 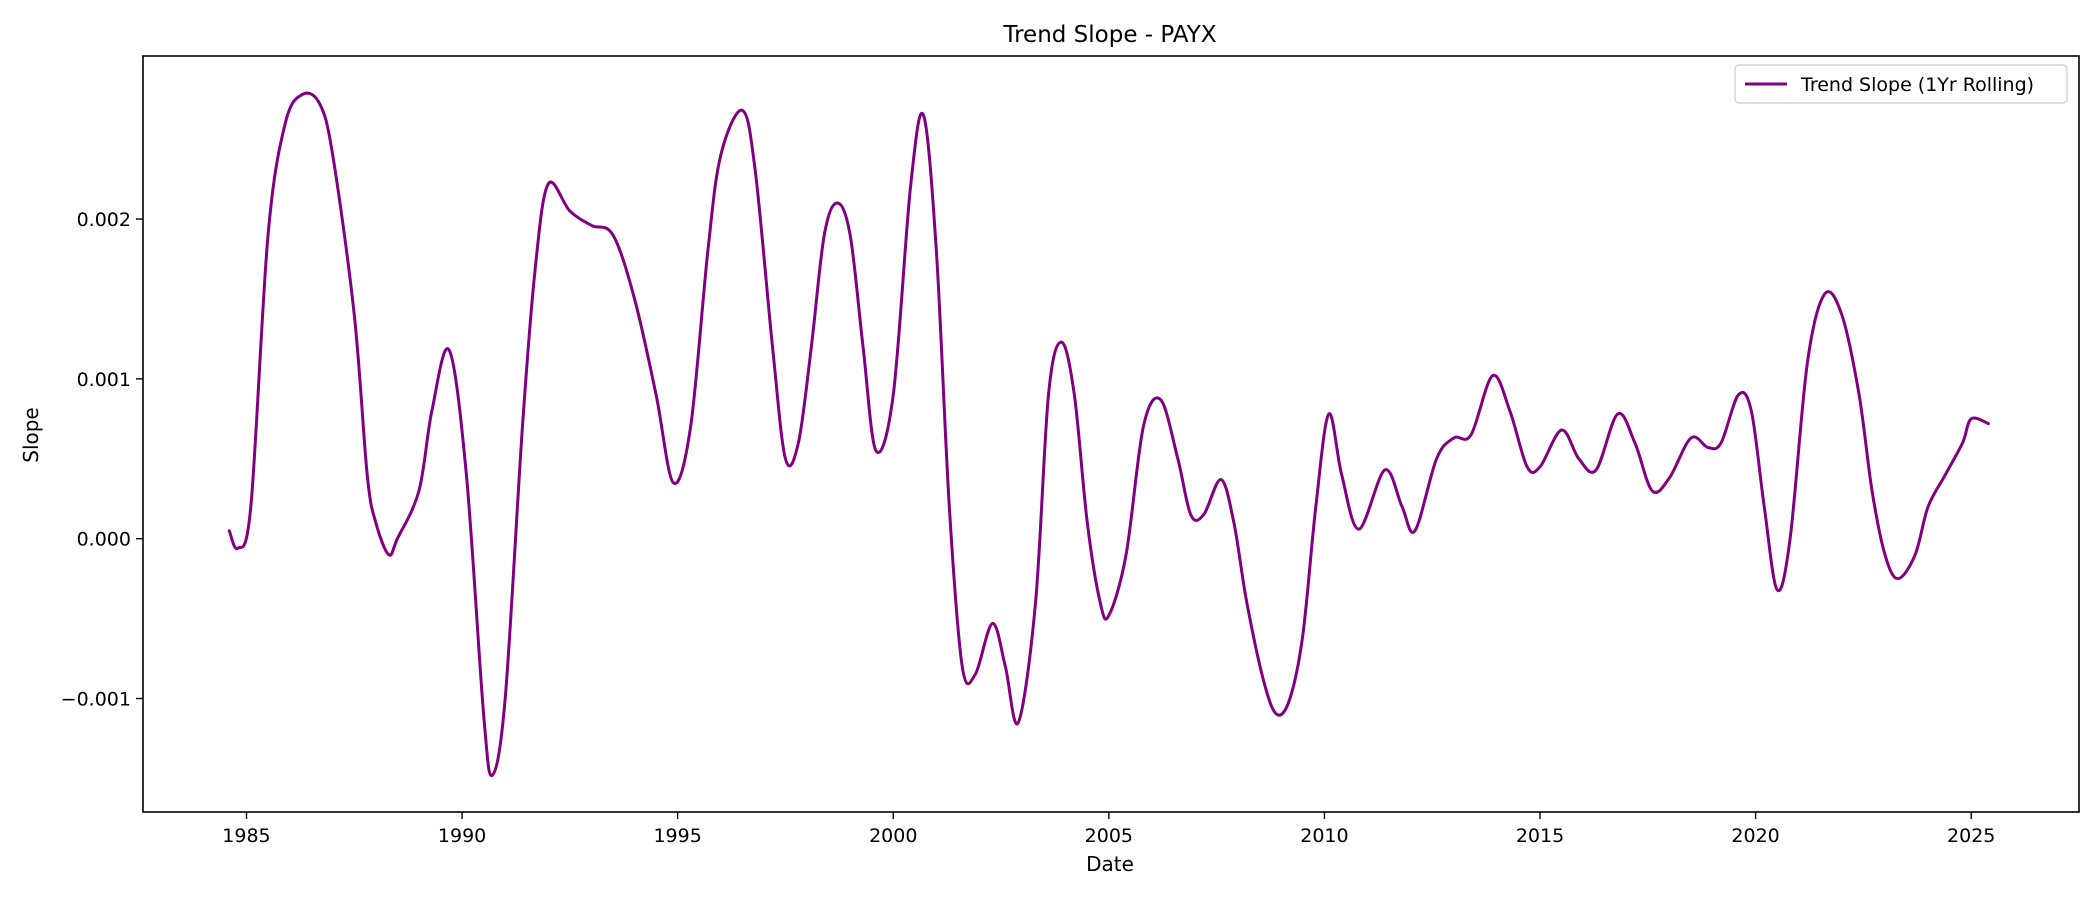 I want to click on y-axis: −0.001 0.000 0.001 0.002, so click(x=102, y=460).